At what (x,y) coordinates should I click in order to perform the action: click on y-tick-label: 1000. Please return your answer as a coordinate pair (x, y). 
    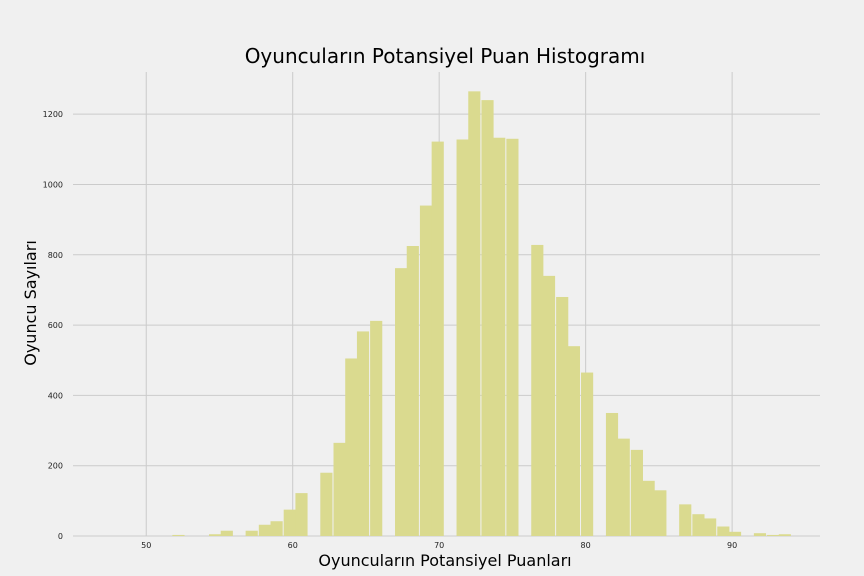
    Looking at the image, I should click on (53, 184).